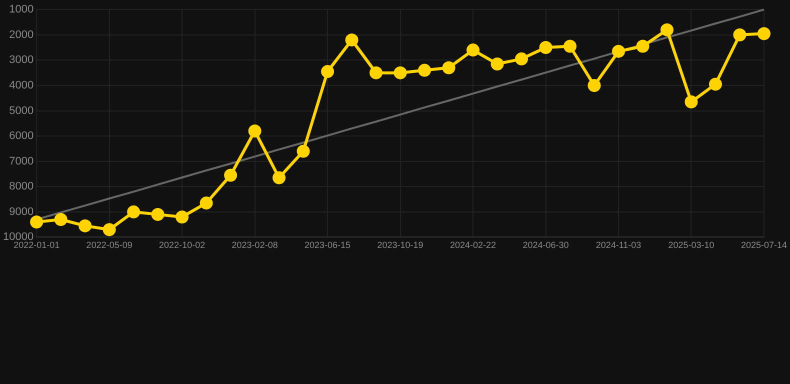 The width and height of the screenshot is (790, 384). What do you see at coordinates (691, 245) in the screenshot?
I see `x-tick-label: 2025-03-10` at bounding box center [691, 245].